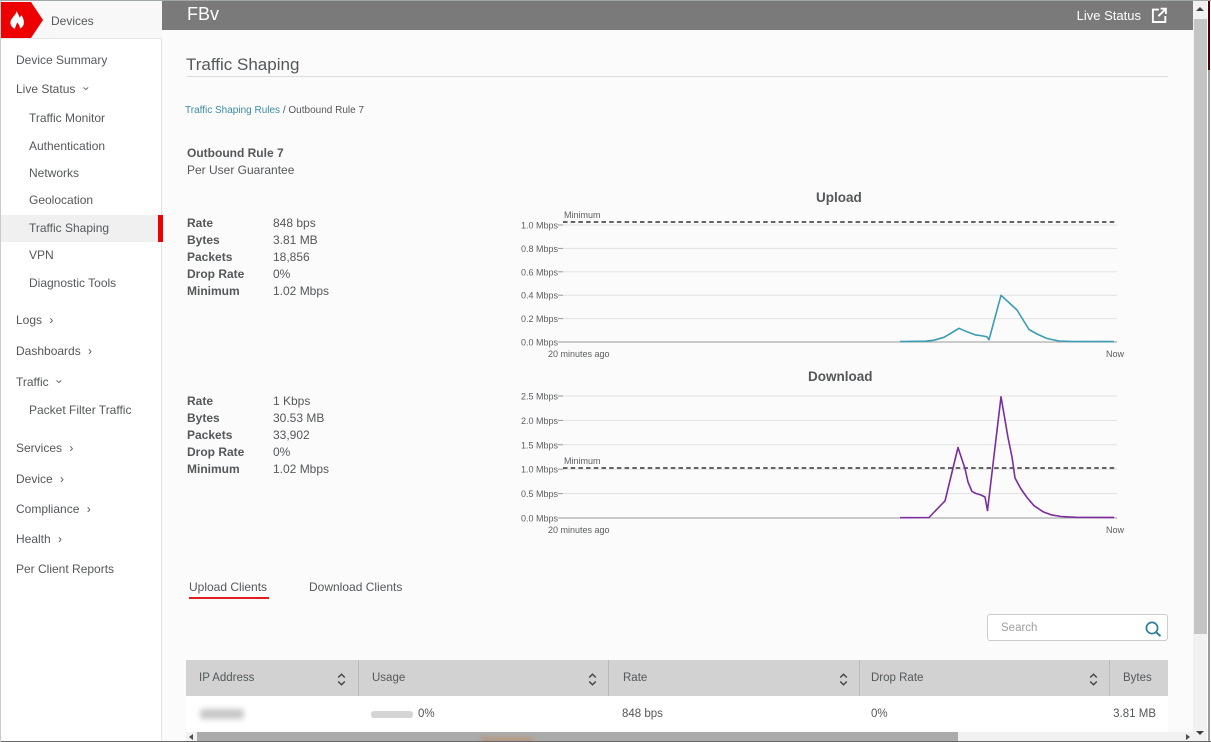 Image resolution: width=1211 pixels, height=742 pixels. Describe the element at coordinates (540, 494) in the screenshot. I see `svg-text: 0.5 Mbps` at that location.